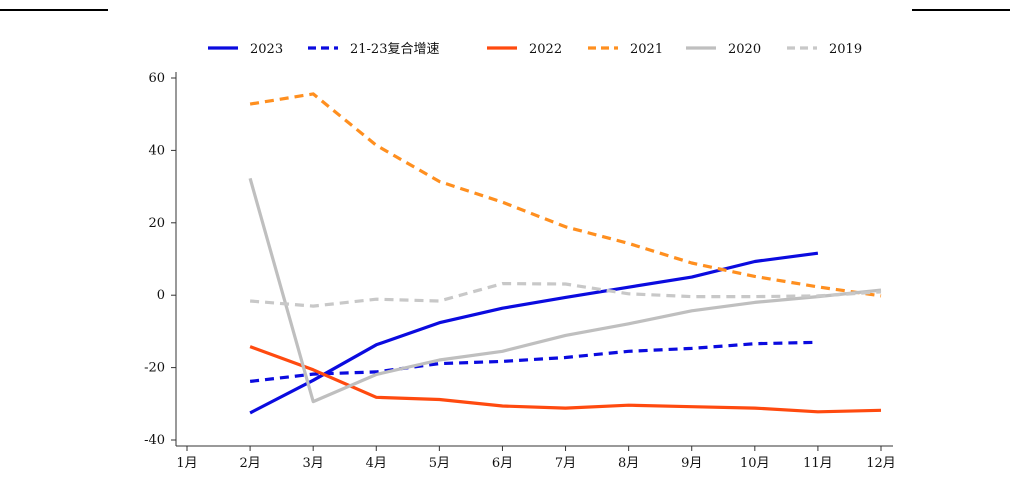 Image resolution: width=1010 pixels, height=485 pixels. Describe the element at coordinates (160, 259) in the screenshot. I see `y-axis: -40 -20 0 20 40 60` at that location.